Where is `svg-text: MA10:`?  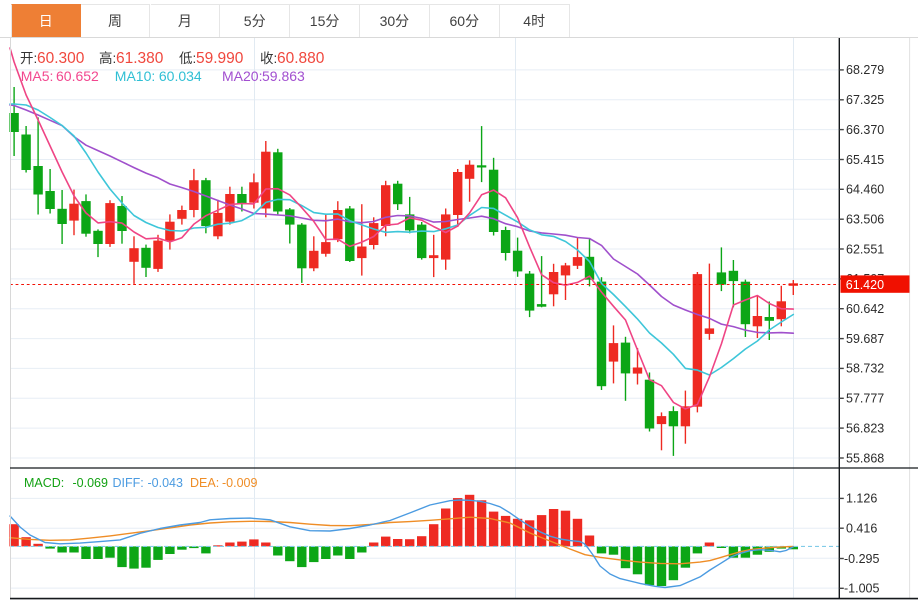 svg-text: MA10: is located at coordinates (135, 76).